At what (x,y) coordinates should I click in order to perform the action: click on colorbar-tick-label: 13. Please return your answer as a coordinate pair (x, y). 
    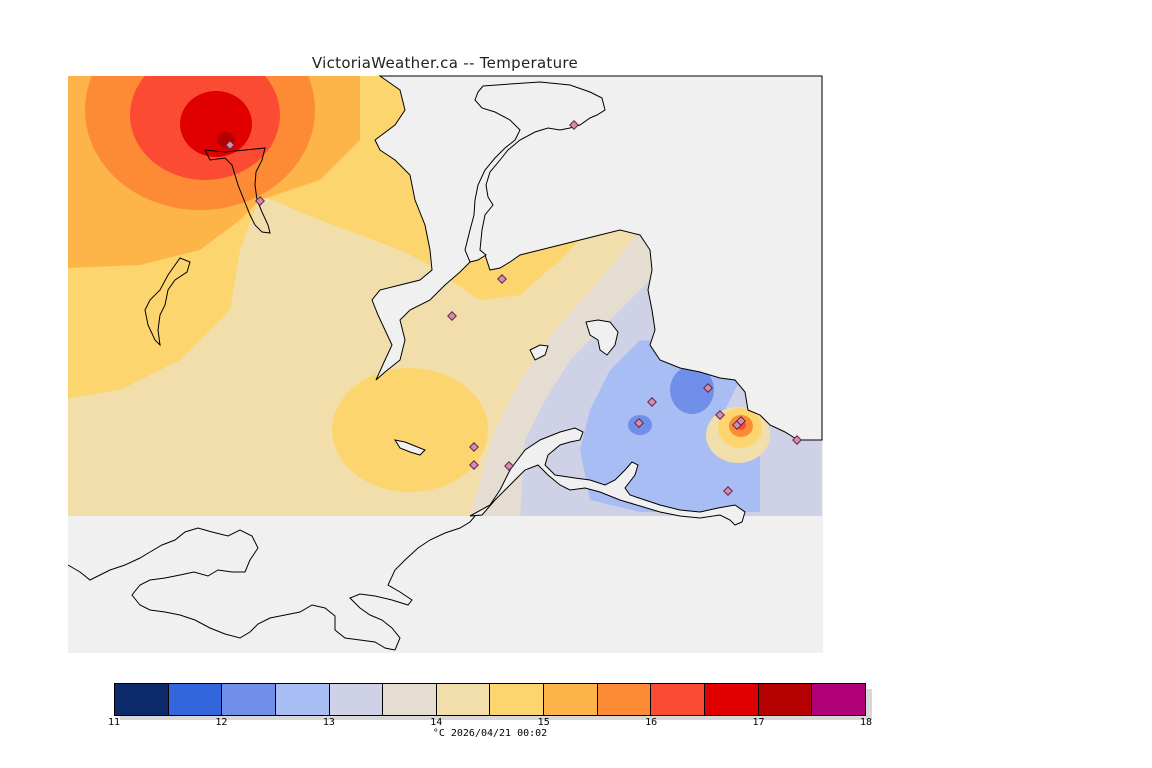
    Looking at the image, I should click on (328, 722).